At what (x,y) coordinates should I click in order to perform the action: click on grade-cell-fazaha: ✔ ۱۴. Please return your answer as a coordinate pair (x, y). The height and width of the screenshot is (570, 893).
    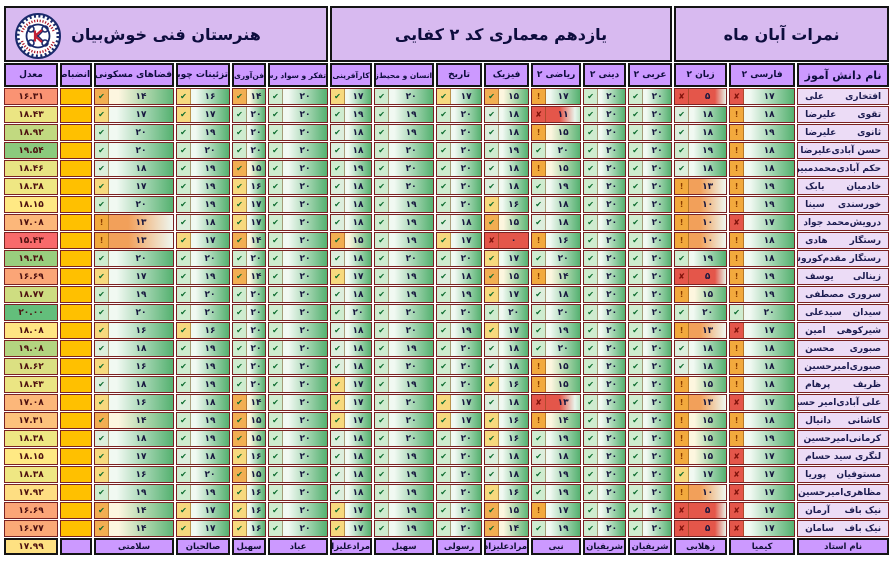
    Looking at the image, I should click on (134, 420).